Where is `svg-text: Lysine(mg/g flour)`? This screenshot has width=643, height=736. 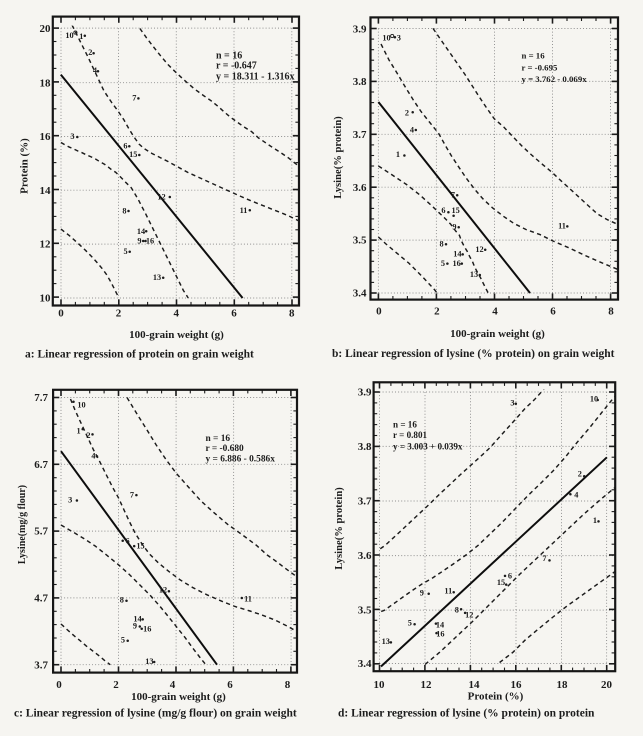 svg-text: Lysine(mg/g flour) is located at coordinates (22, 524).